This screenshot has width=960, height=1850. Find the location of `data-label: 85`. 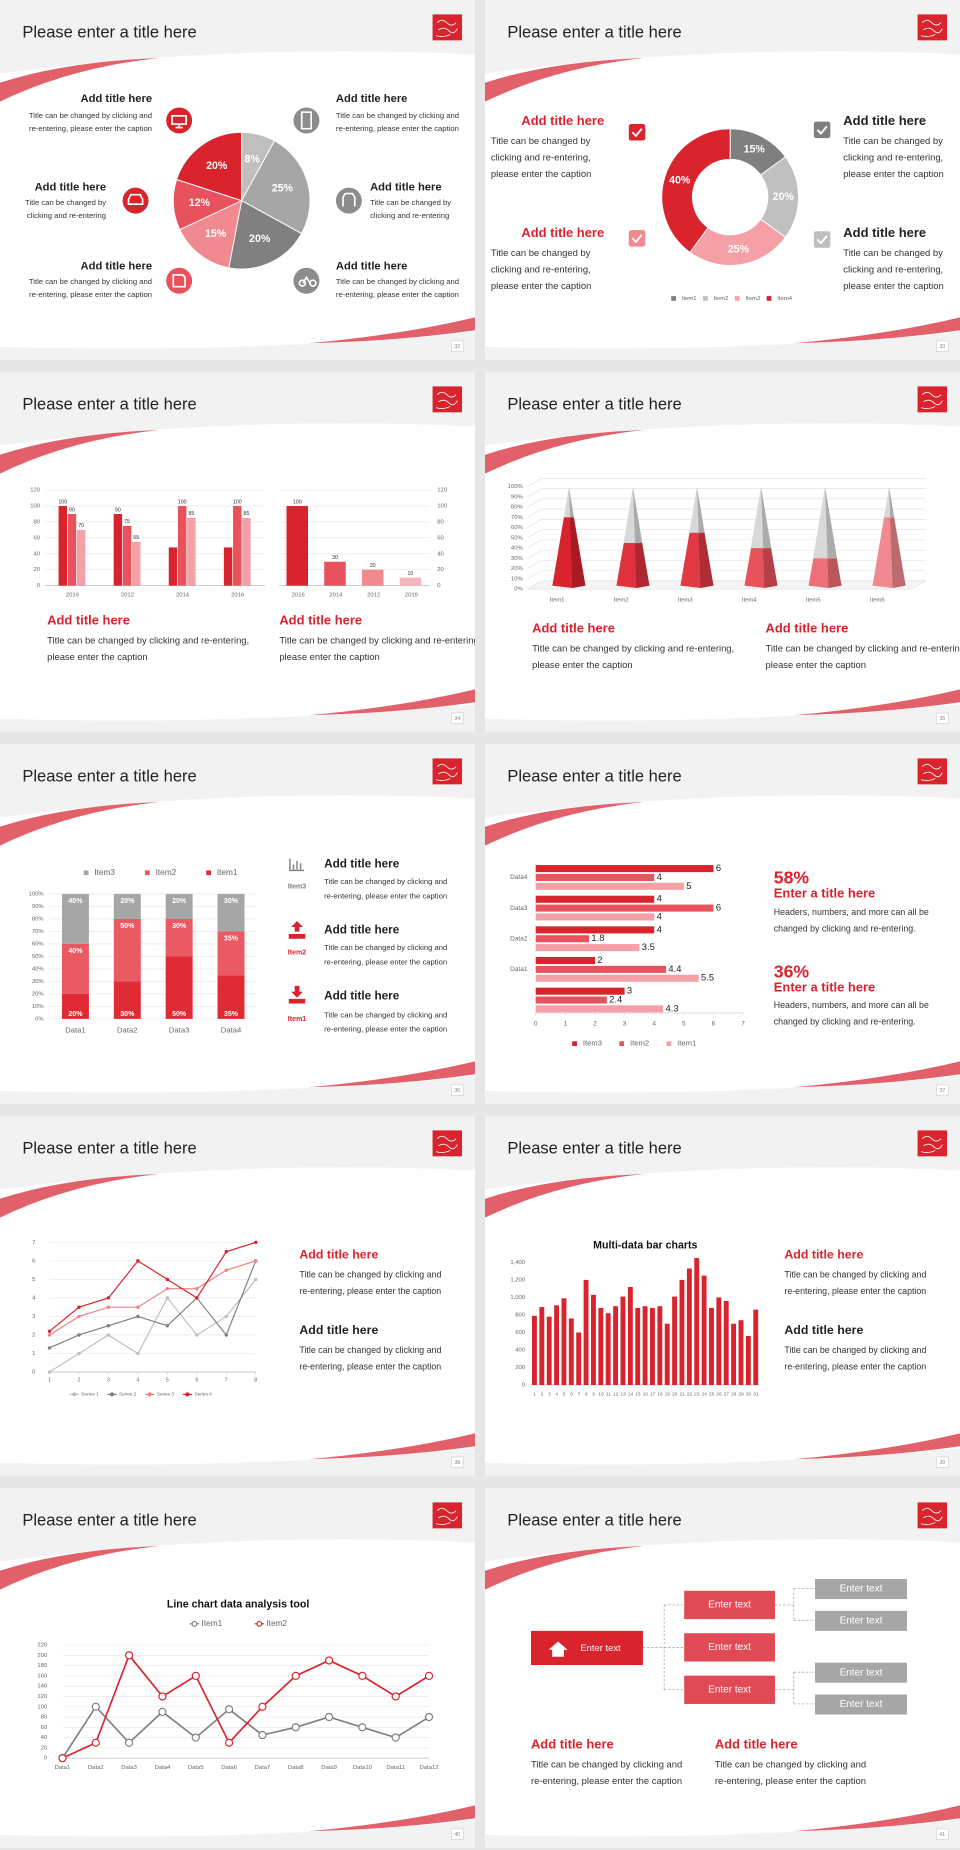

data-label: 85 is located at coordinates (191, 514).